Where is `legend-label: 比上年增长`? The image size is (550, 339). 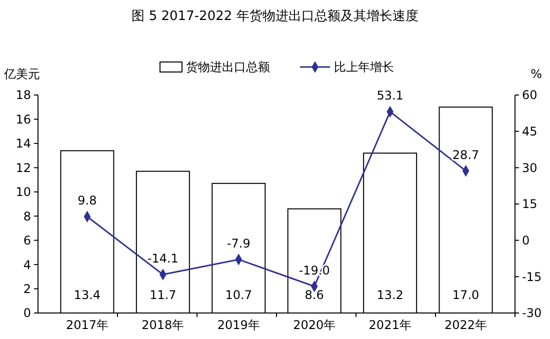 legend-label: 比上年增长 is located at coordinates (364, 67).